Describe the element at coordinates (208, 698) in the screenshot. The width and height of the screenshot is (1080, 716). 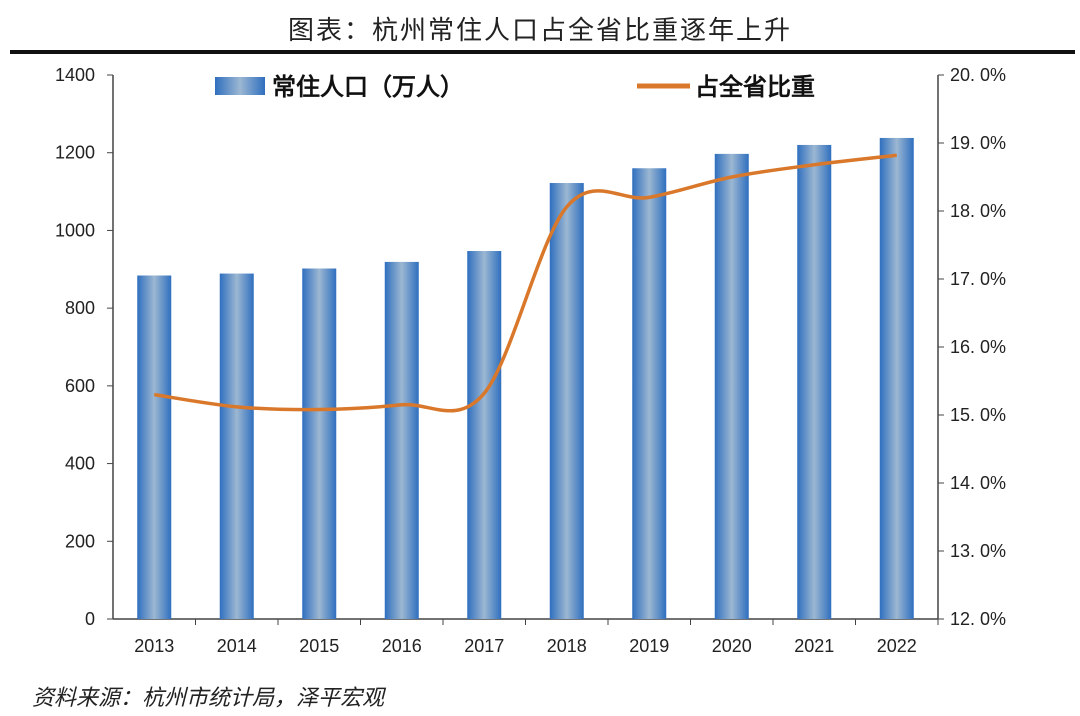
I see `source-note: 资料来源：杭州市统计局，泽平宏观` at that location.